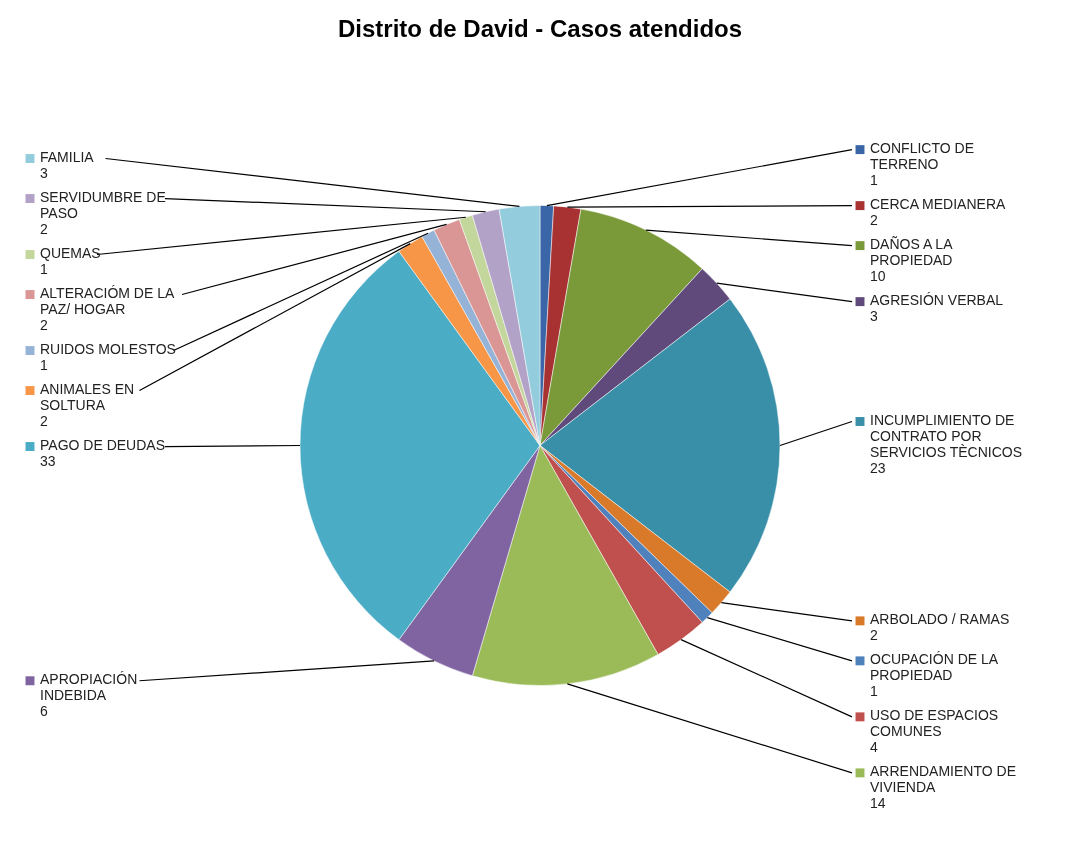 The height and width of the screenshot is (851, 1080). What do you see at coordinates (107, 300) in the screenshot?
I see `legend-label: ALTERACIÓM DE LA PAZ/ HOGAR` at bounding box center [107, 300].